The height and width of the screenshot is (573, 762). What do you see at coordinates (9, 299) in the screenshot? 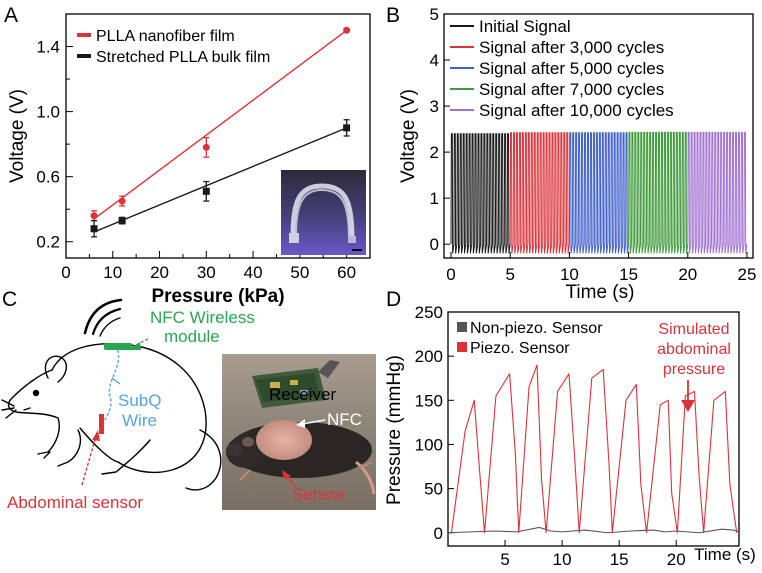
I see `panel-letter-c: C` at bounding box center [9, 299].